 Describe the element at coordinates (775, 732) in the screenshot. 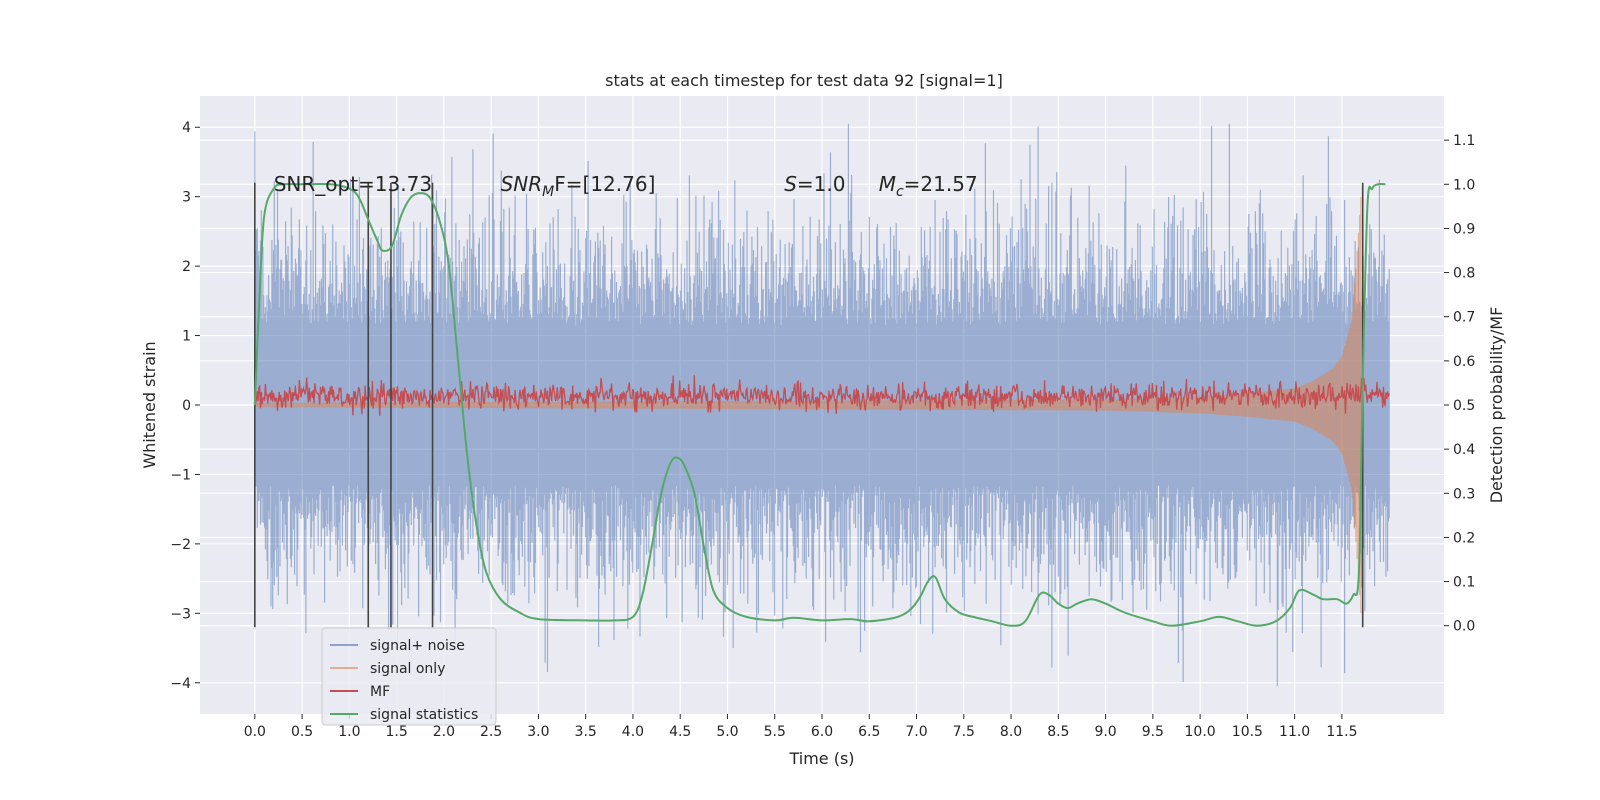

I see `x-tick-label: 5.5` at that location.